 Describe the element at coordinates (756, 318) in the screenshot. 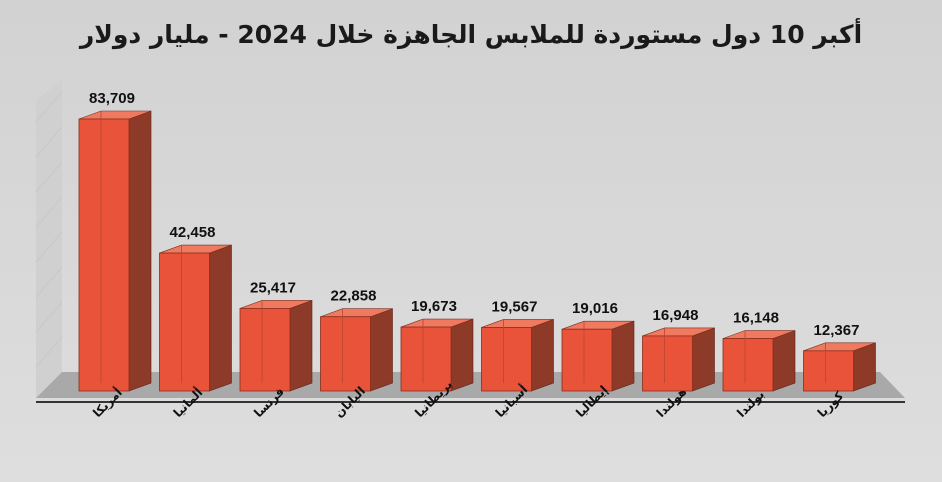

I see `value-label: 16,148` at that location.